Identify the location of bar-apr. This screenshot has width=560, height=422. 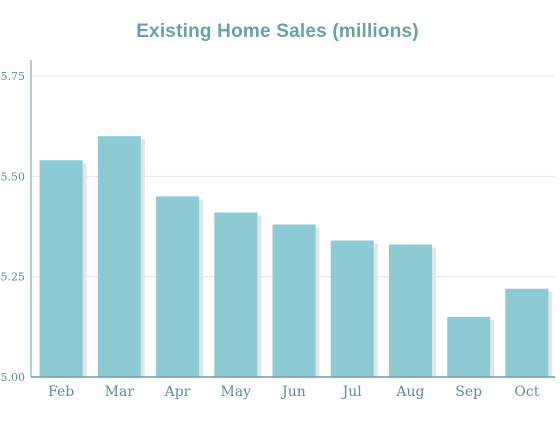
(178, 286).